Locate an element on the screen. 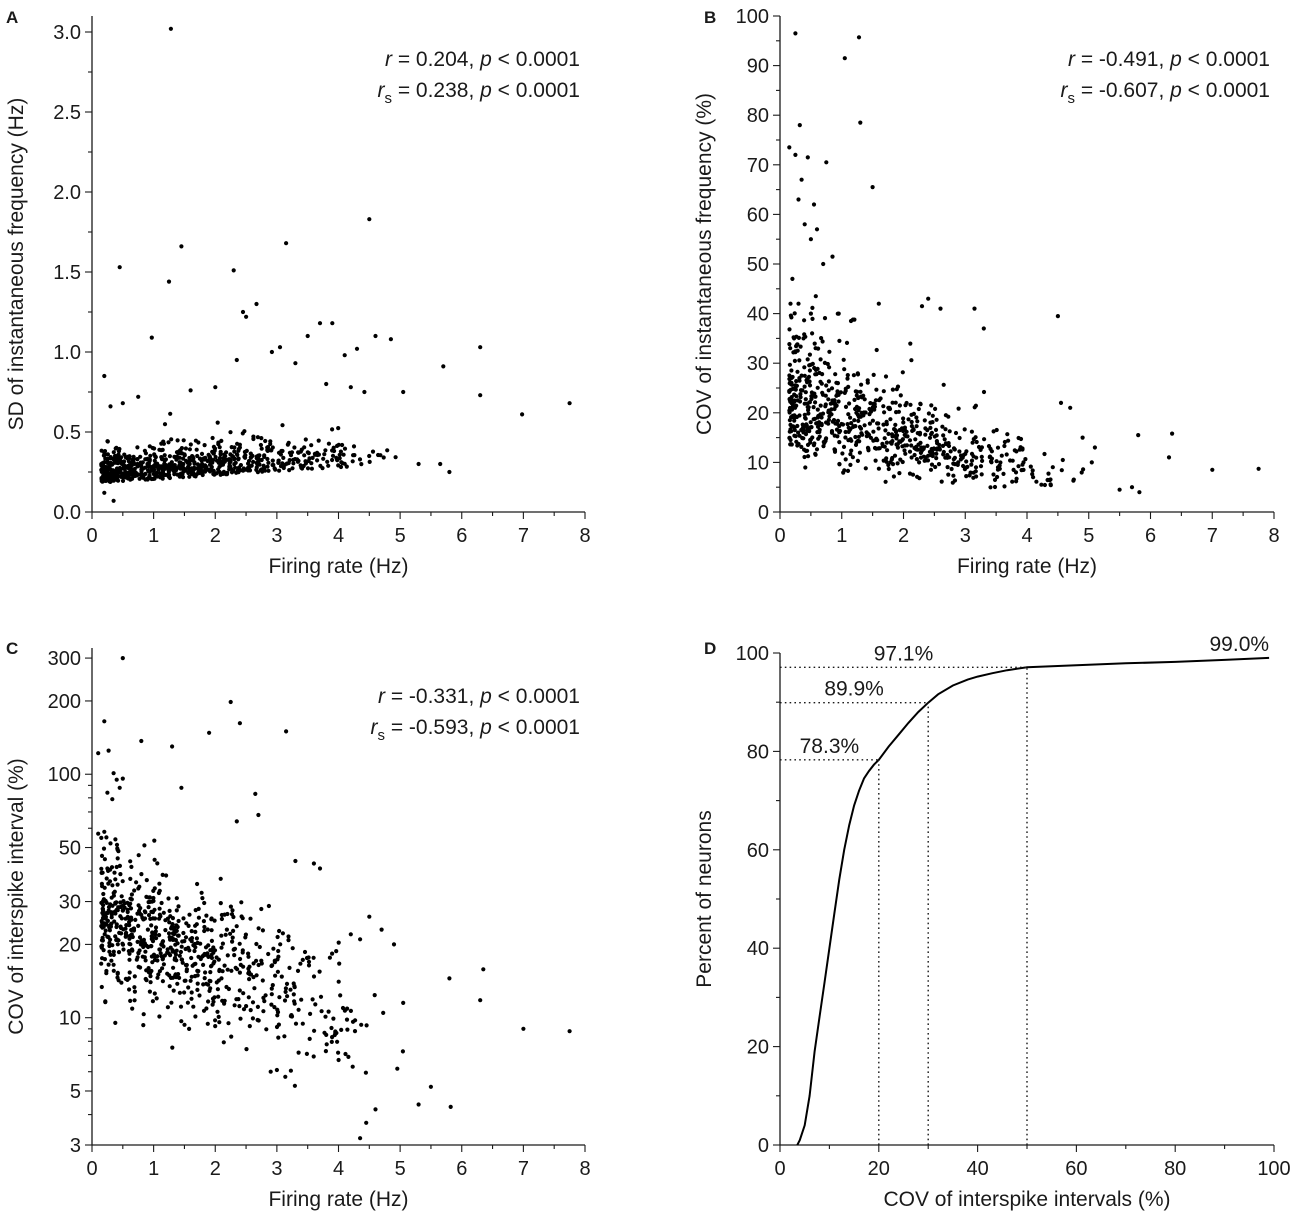 The height and width of the screenshot is (1216, 1300). stat-p-symbol: p is located at coordinates (485, 59).